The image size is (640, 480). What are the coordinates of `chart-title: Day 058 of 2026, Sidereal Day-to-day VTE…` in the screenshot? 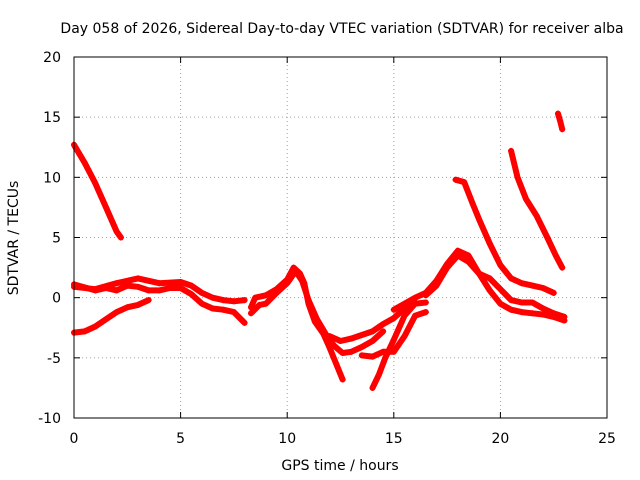 It's located at (341, 29).